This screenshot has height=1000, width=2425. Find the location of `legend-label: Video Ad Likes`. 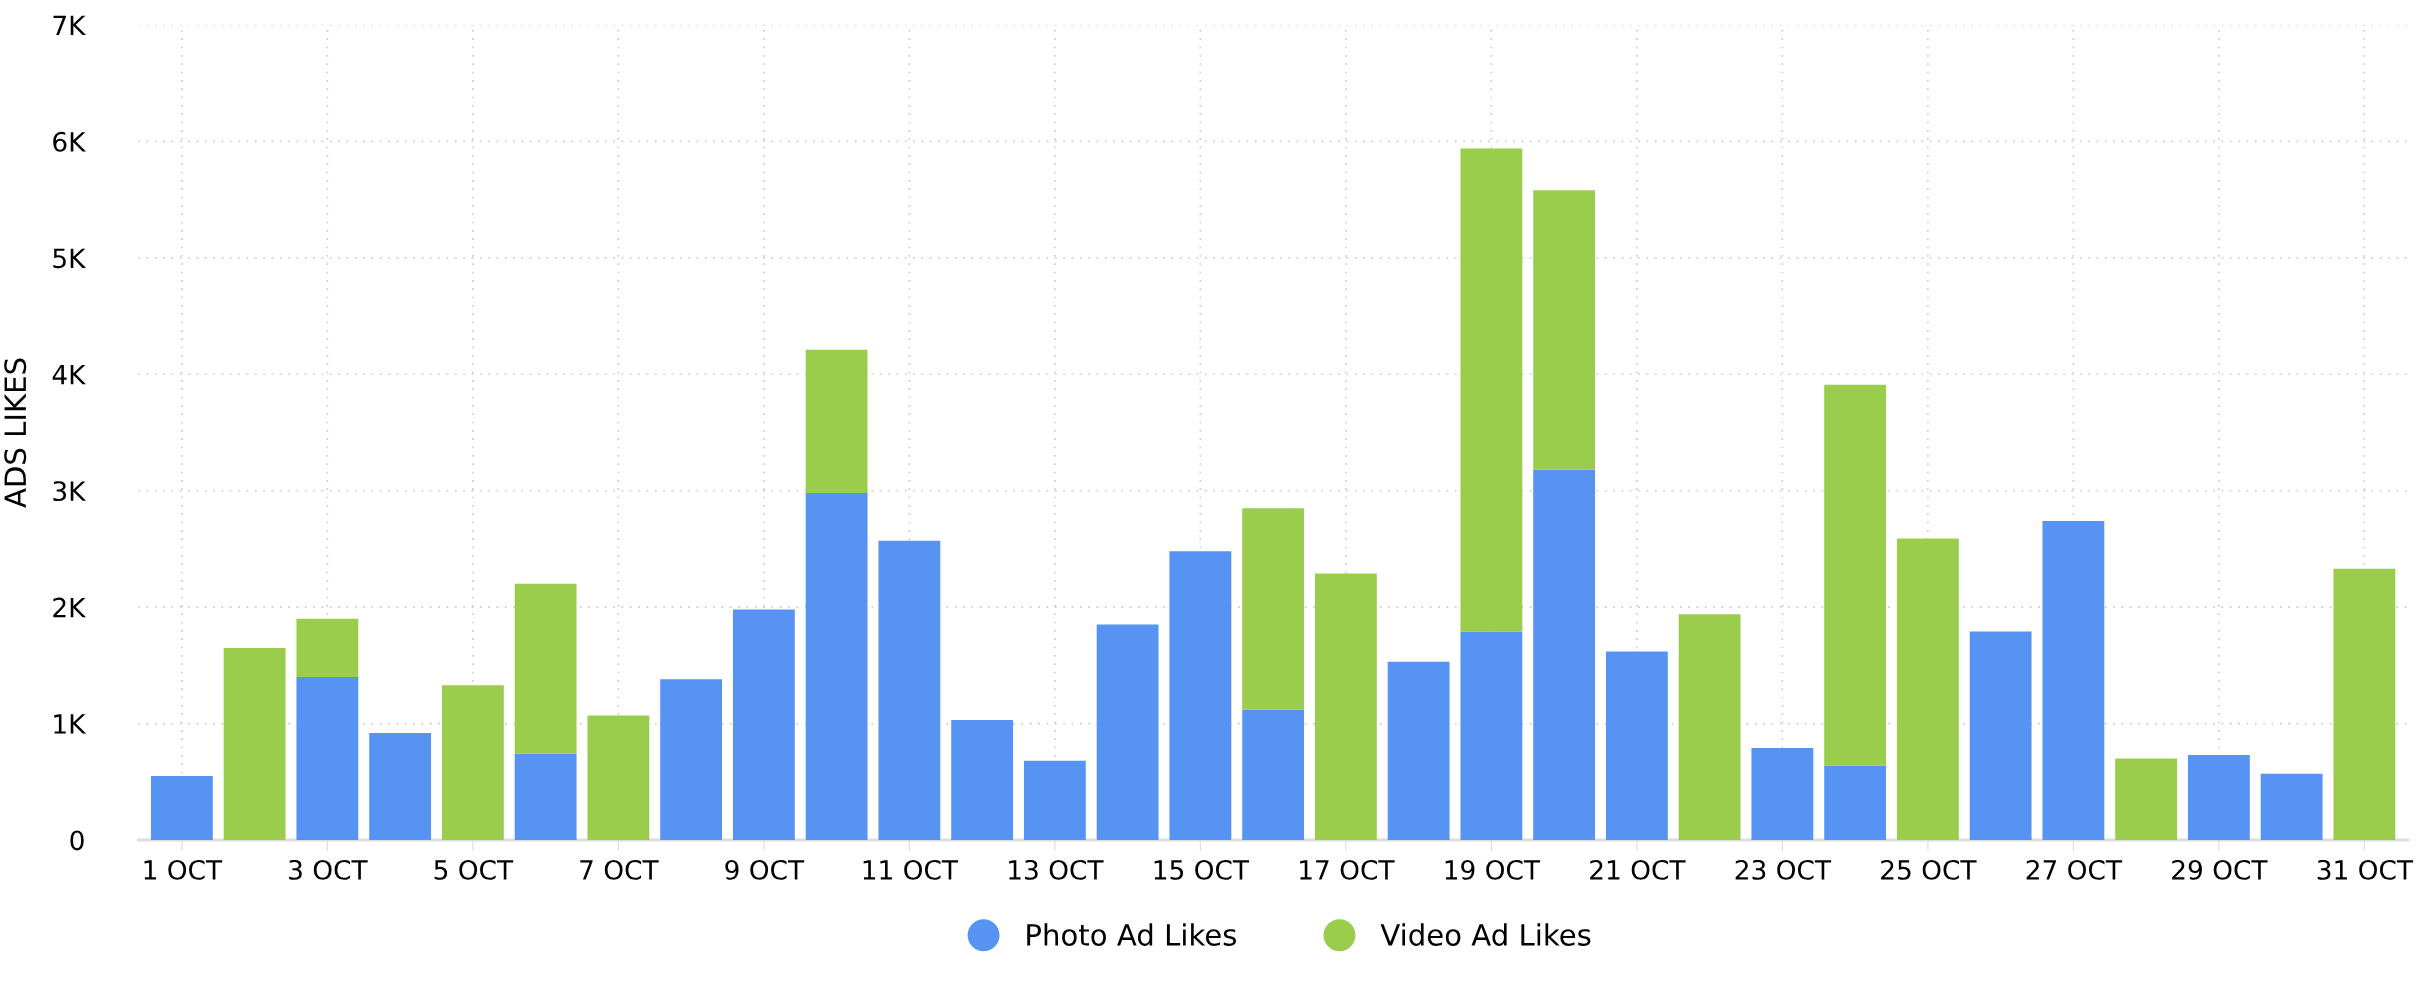

legend-label: Video Ad Likes is located at coordinates (1485, 934).